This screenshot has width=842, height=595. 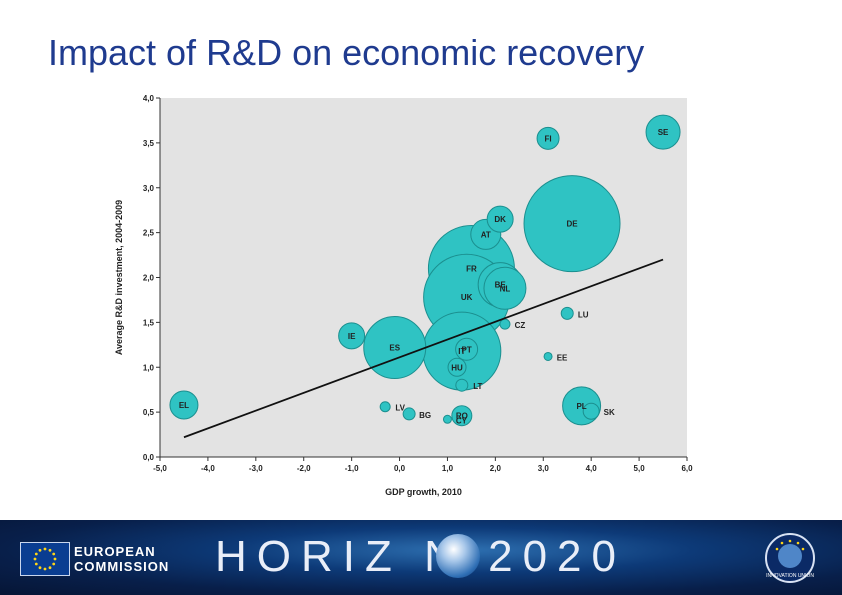 I want to click on x-tick-label: 6,0, so click(x=687, y=468).